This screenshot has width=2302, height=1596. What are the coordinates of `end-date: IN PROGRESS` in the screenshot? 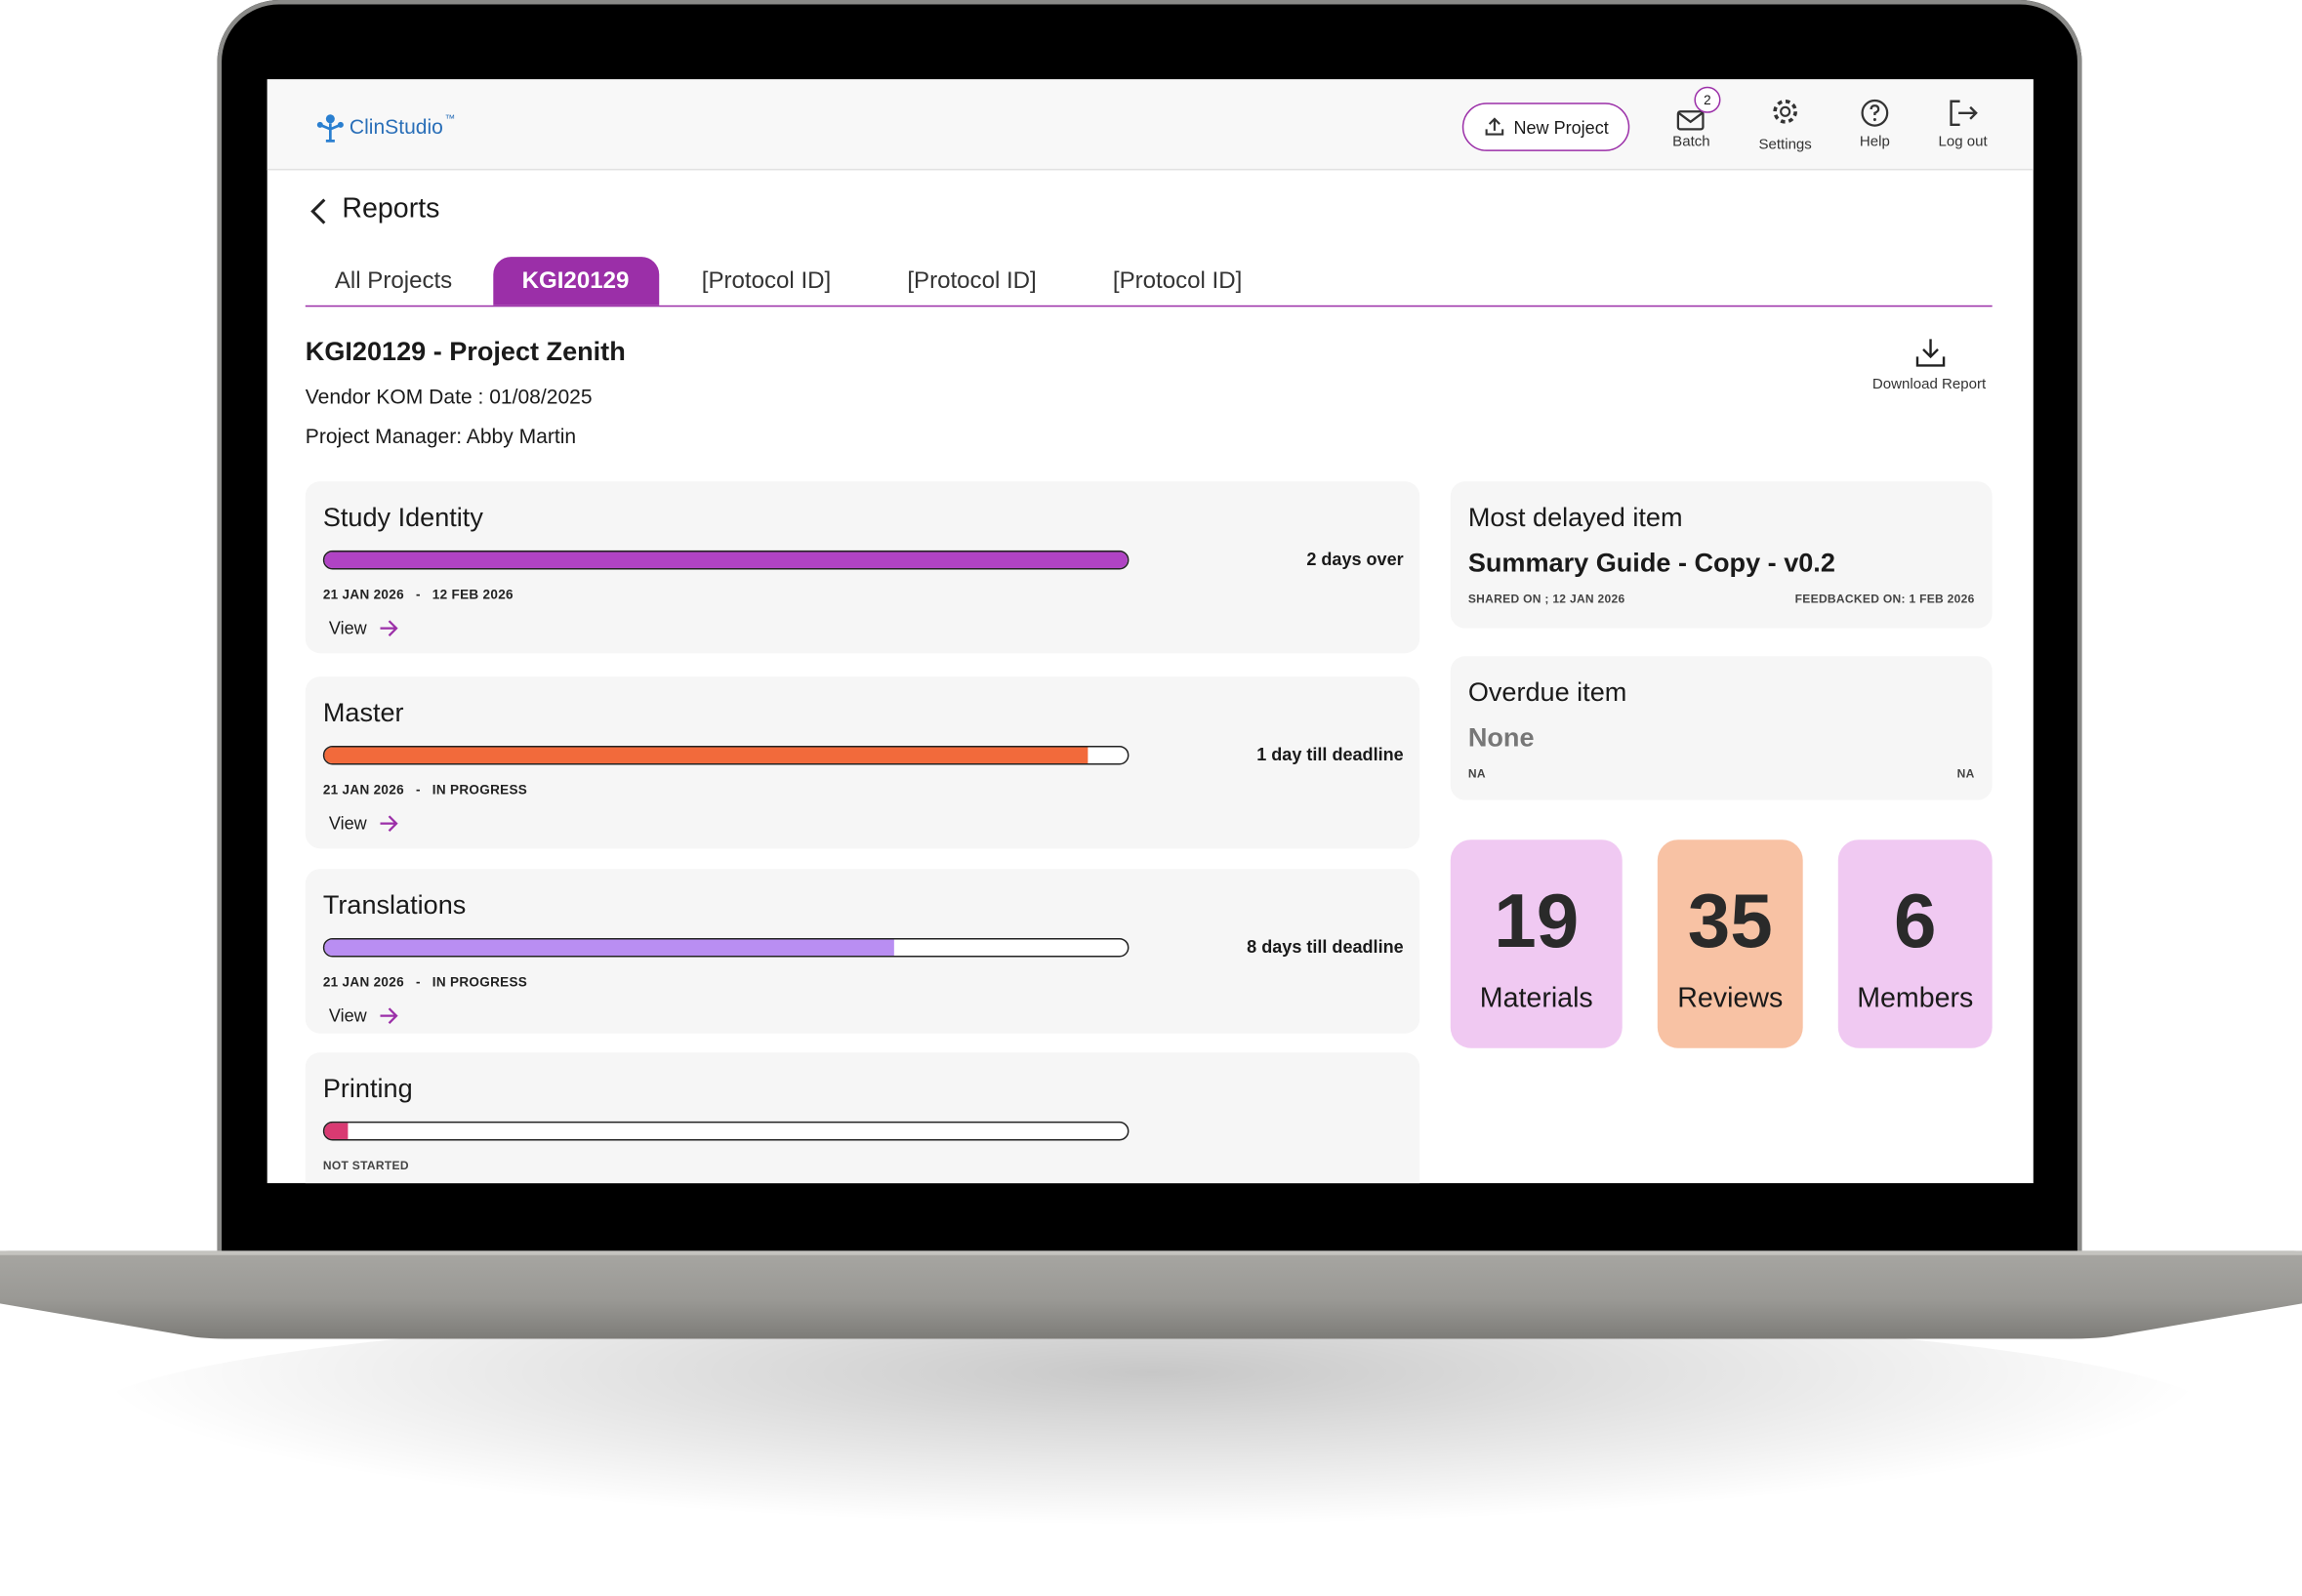 It's located at (480, 790).